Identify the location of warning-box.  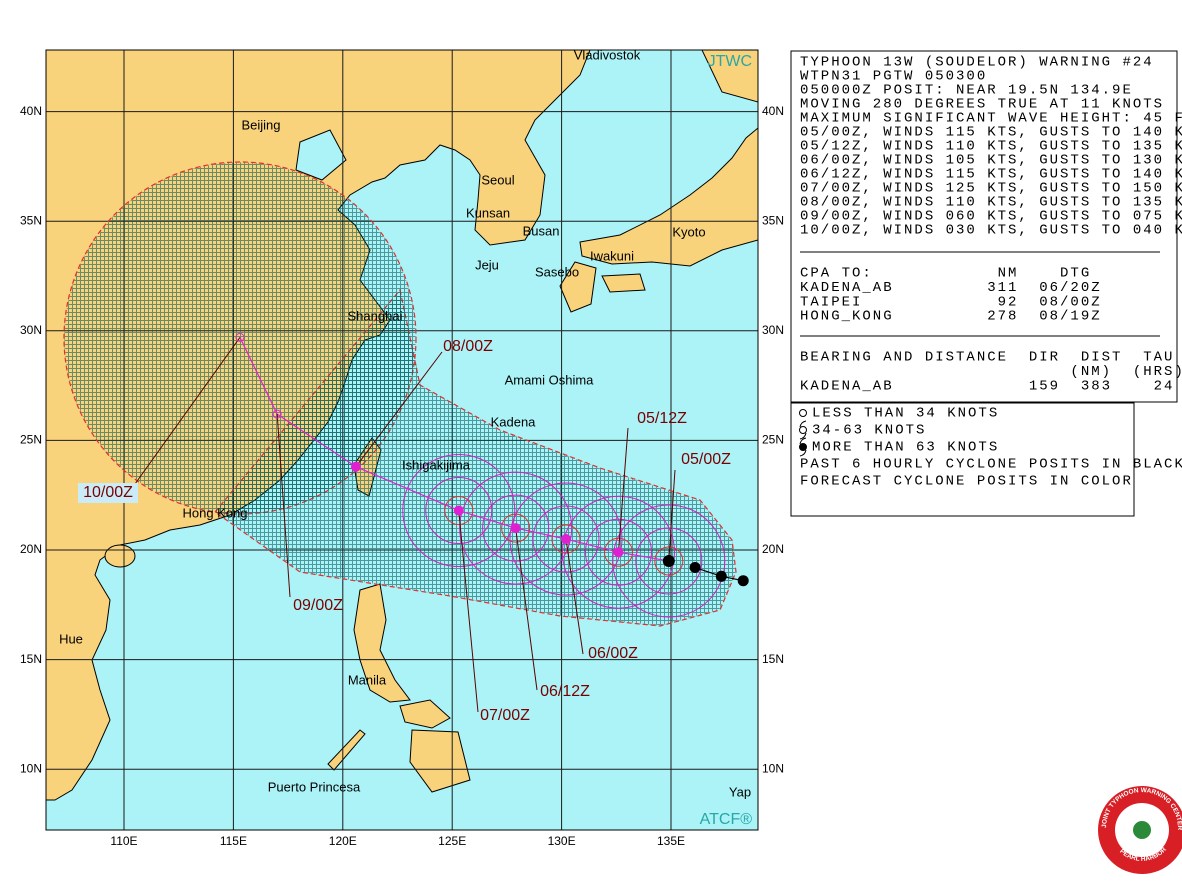
(984, 226).